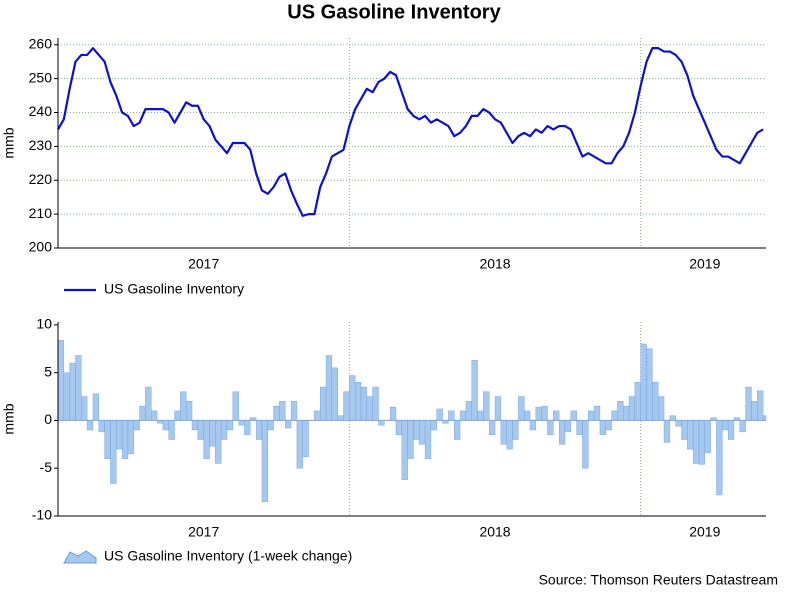  Describe the element at coordinates (228, 556) in the screenshot. I see `legend-label: US Gasoline Inventory (1-week change)` at that location.